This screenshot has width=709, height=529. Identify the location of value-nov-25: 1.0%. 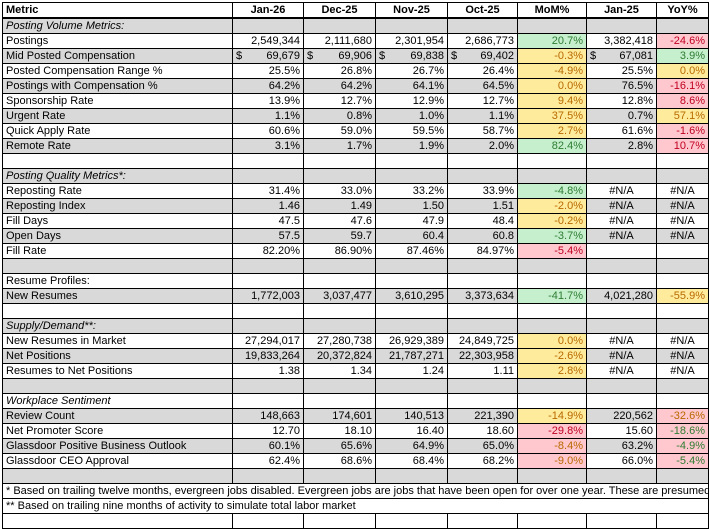
(411, 116).